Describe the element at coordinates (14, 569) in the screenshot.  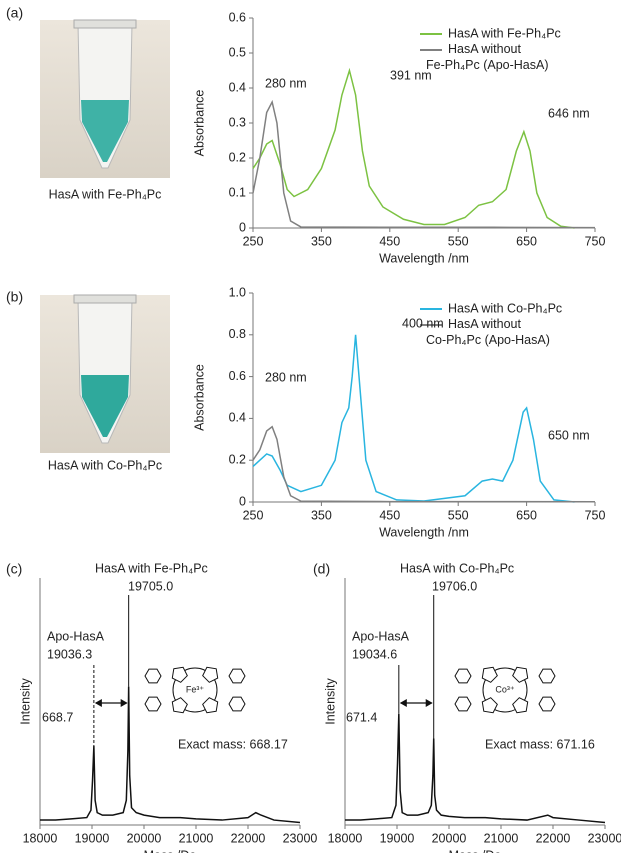
I see `panel-label: (c)` at that location.